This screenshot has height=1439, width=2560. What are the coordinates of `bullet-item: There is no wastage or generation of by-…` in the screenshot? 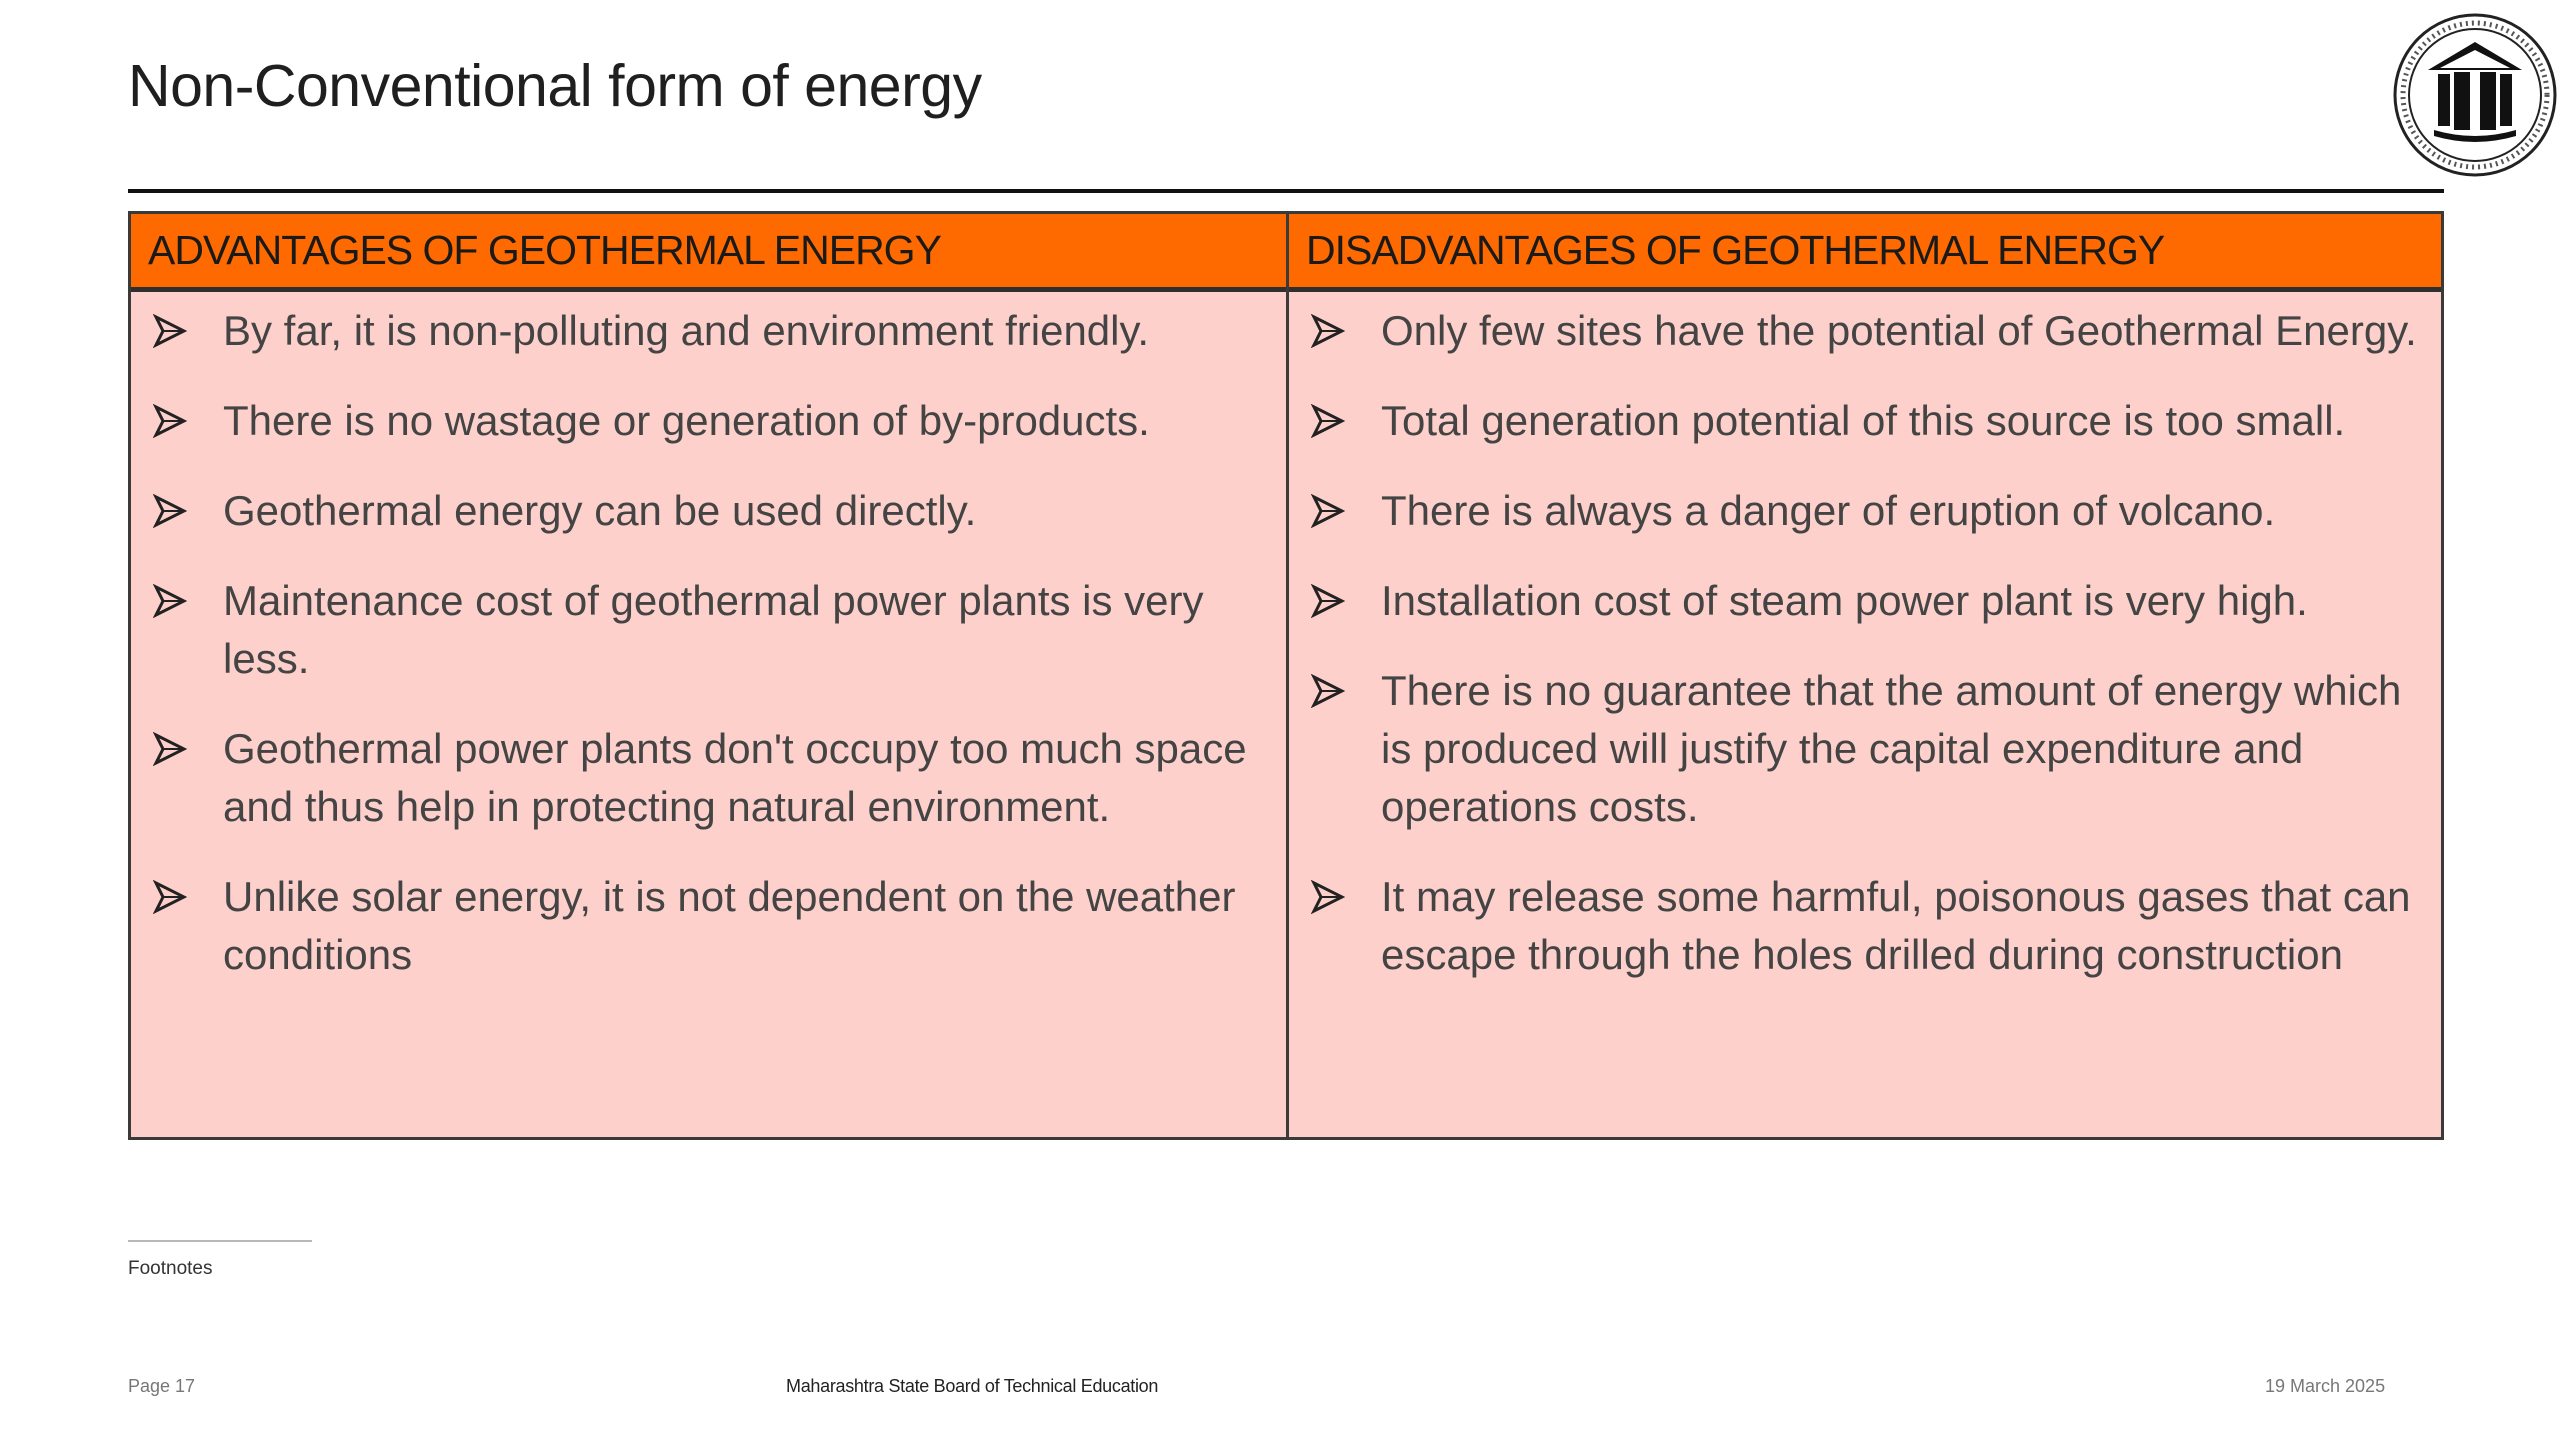 It's located at (708, 421).